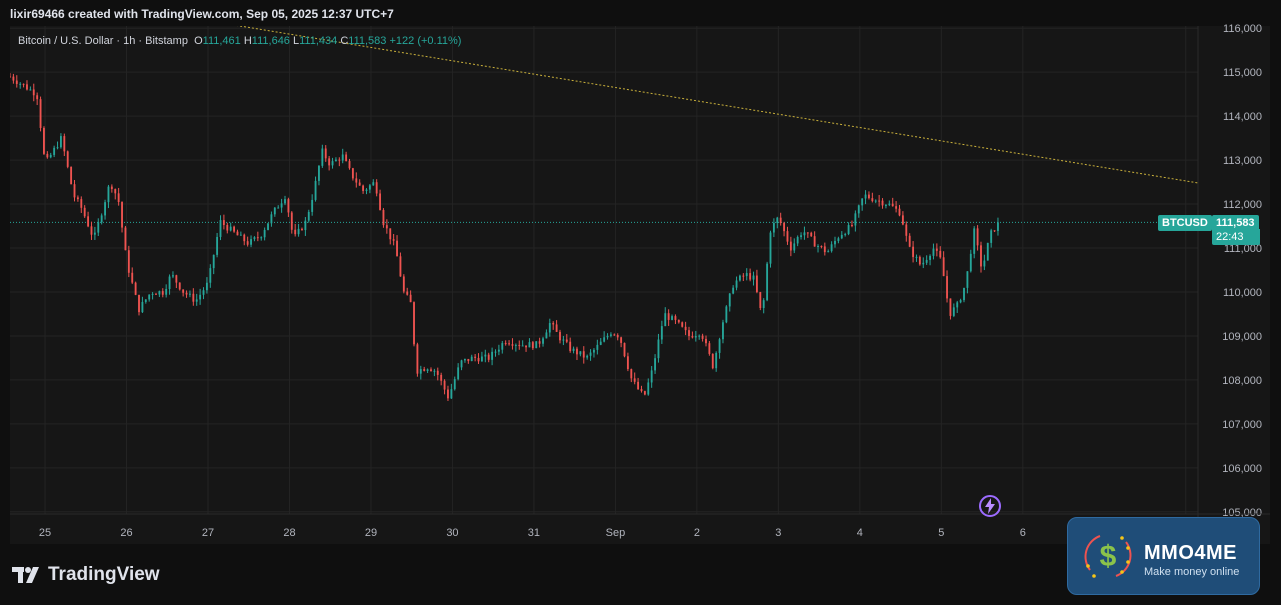 The width and height of the screenshot is (1281, 605). Describe the element at coordinates (1242, 73) in the screenshot. I see `y-tick-label: 115,000` at that location.